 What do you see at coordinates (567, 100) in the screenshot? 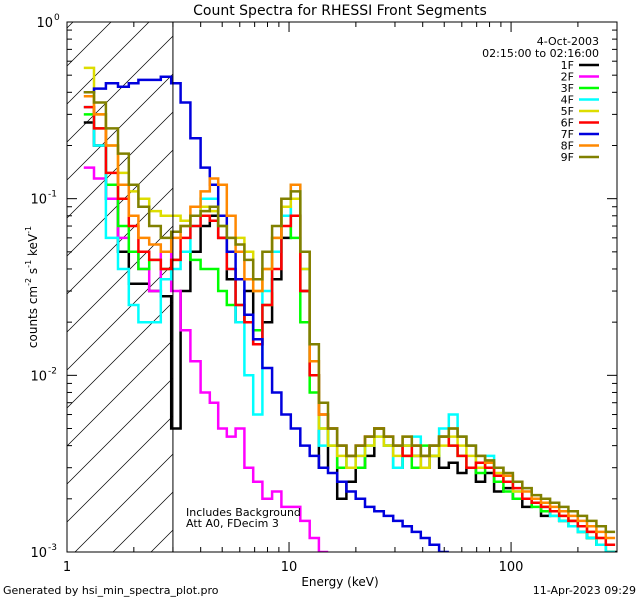
I see `legend-label-4F: 4F` at bounding box center [567, 100].